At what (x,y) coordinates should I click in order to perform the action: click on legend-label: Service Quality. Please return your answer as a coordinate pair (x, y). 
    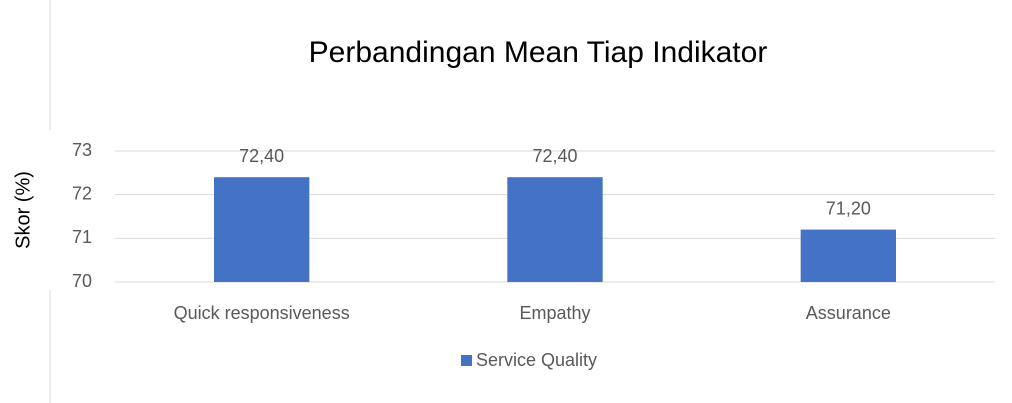
    Looking at the image, I should click on (536, 360).